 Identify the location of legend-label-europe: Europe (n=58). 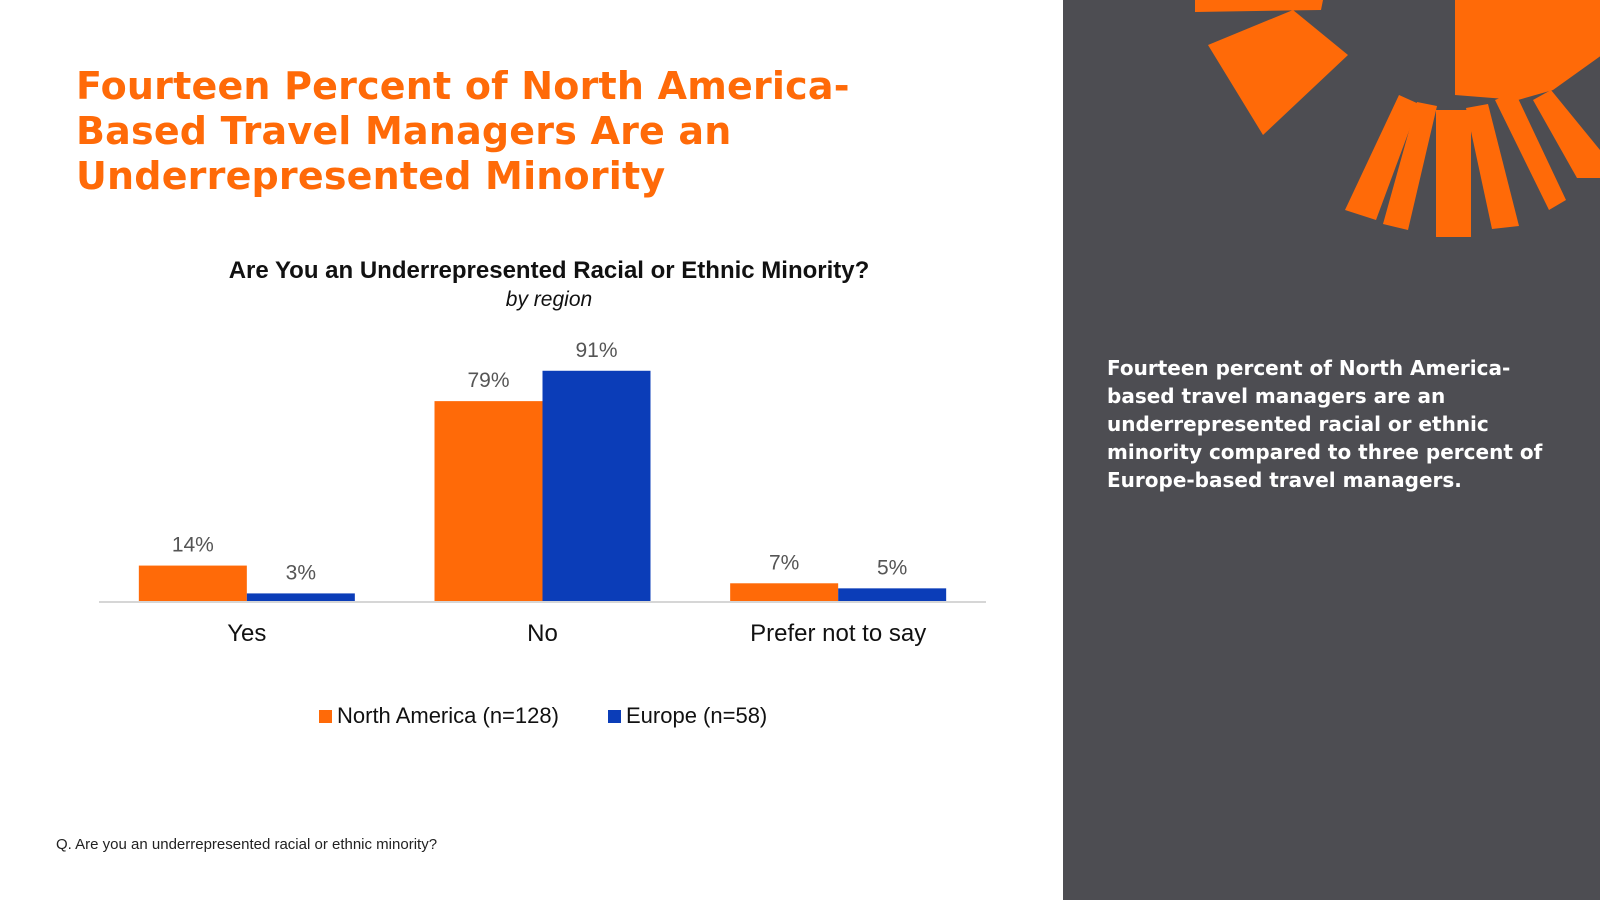
(696, 715).